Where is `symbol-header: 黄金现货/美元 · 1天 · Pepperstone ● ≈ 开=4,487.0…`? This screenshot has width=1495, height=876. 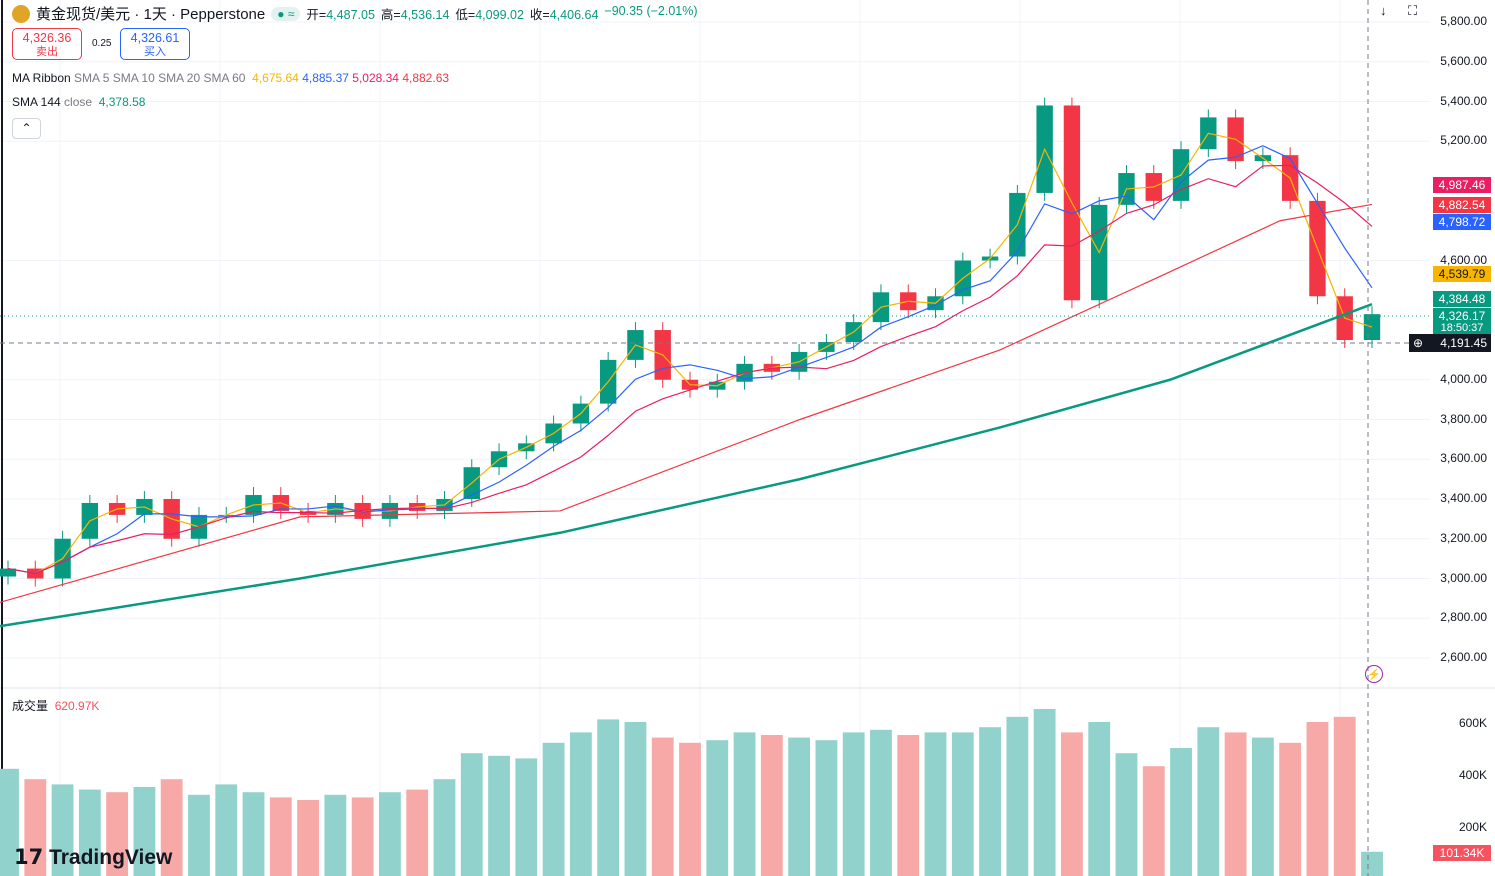 symbol-header: 黄金现货/美元 · 1天 · Pepperstone ● ≈ 开=4,487.0… is located at coordinates (355, 13).